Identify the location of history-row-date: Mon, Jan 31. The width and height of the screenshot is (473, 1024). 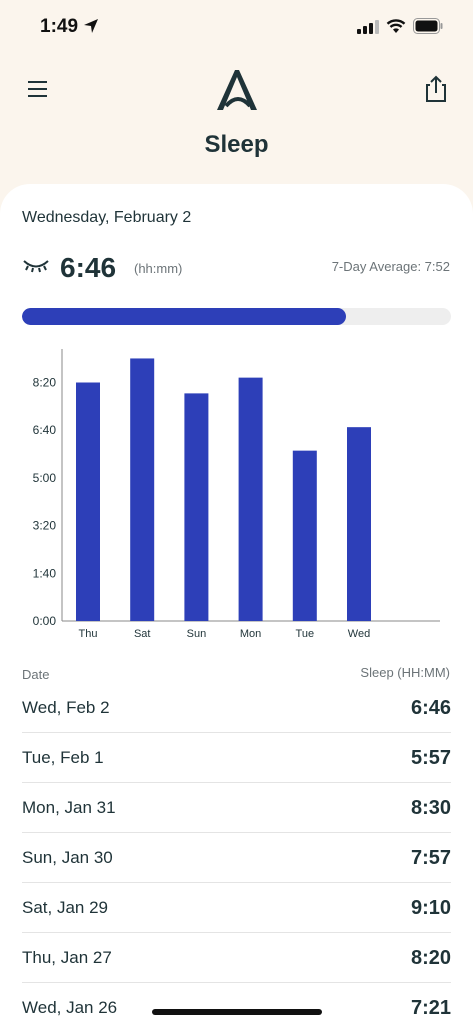
(69, 807).